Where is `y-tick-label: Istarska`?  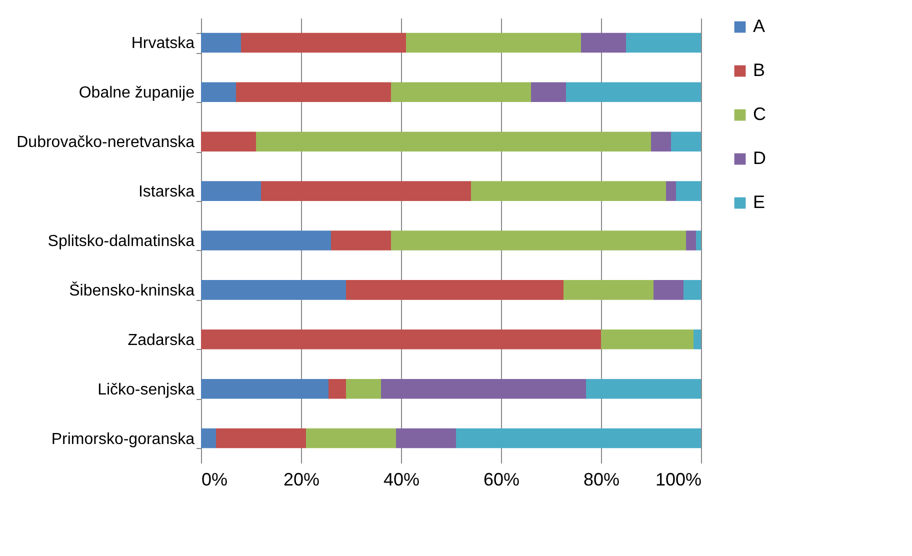 y-tick-label: Istarska is located at coordinates (166, 192).